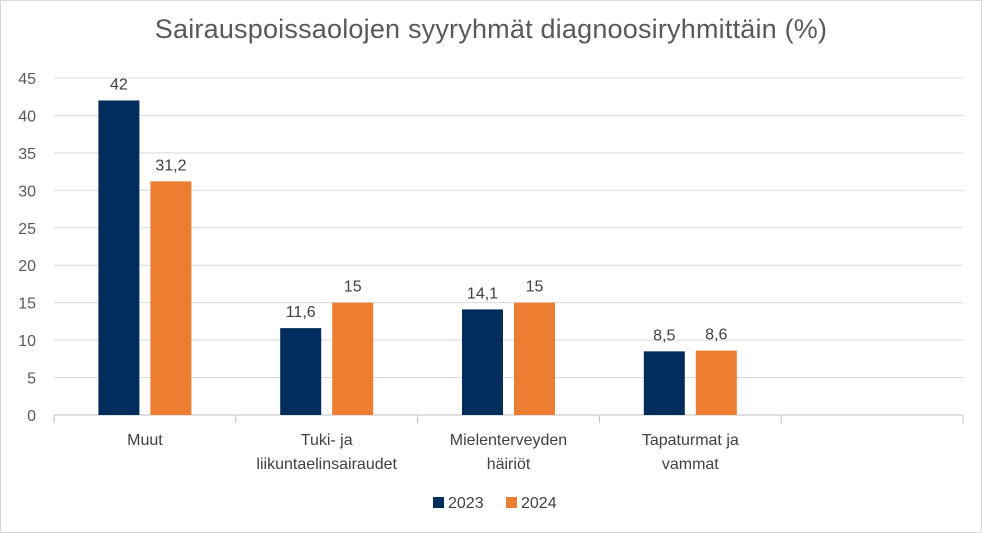 The image size is (982, 533). Describe the element at coordinates (27, 304) in the screenshot. I see `y-tick-label: 15` at that location.